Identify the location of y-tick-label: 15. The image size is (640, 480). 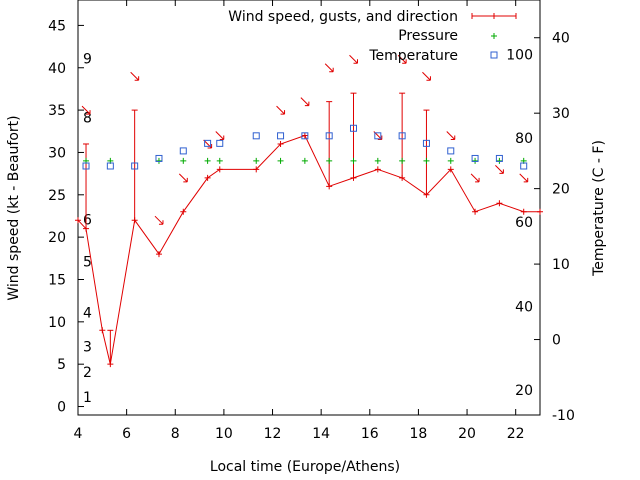
(57, 280).